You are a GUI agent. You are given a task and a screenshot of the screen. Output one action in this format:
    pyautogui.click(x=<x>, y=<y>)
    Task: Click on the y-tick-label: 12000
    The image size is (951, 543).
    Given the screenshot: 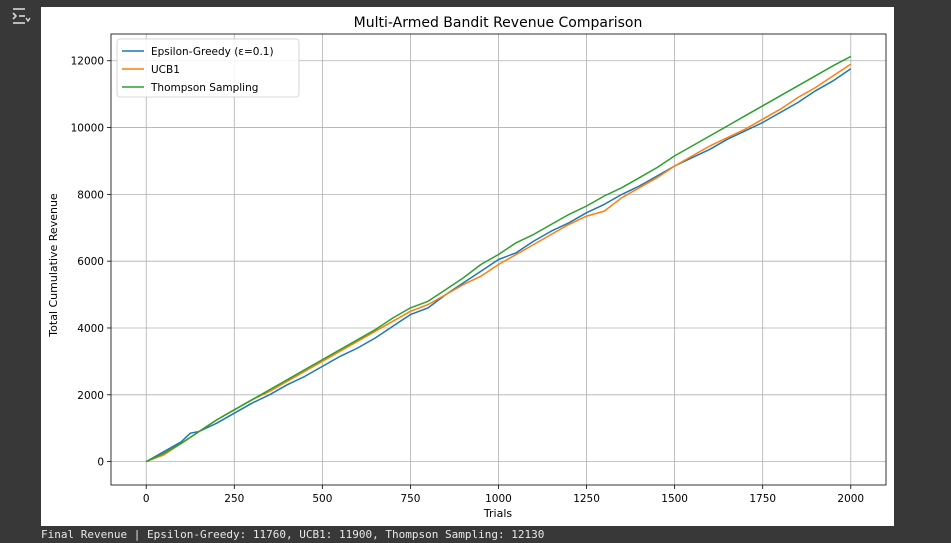 What is the action you would take?
    pyautogui.click(x=87, y=62)
    